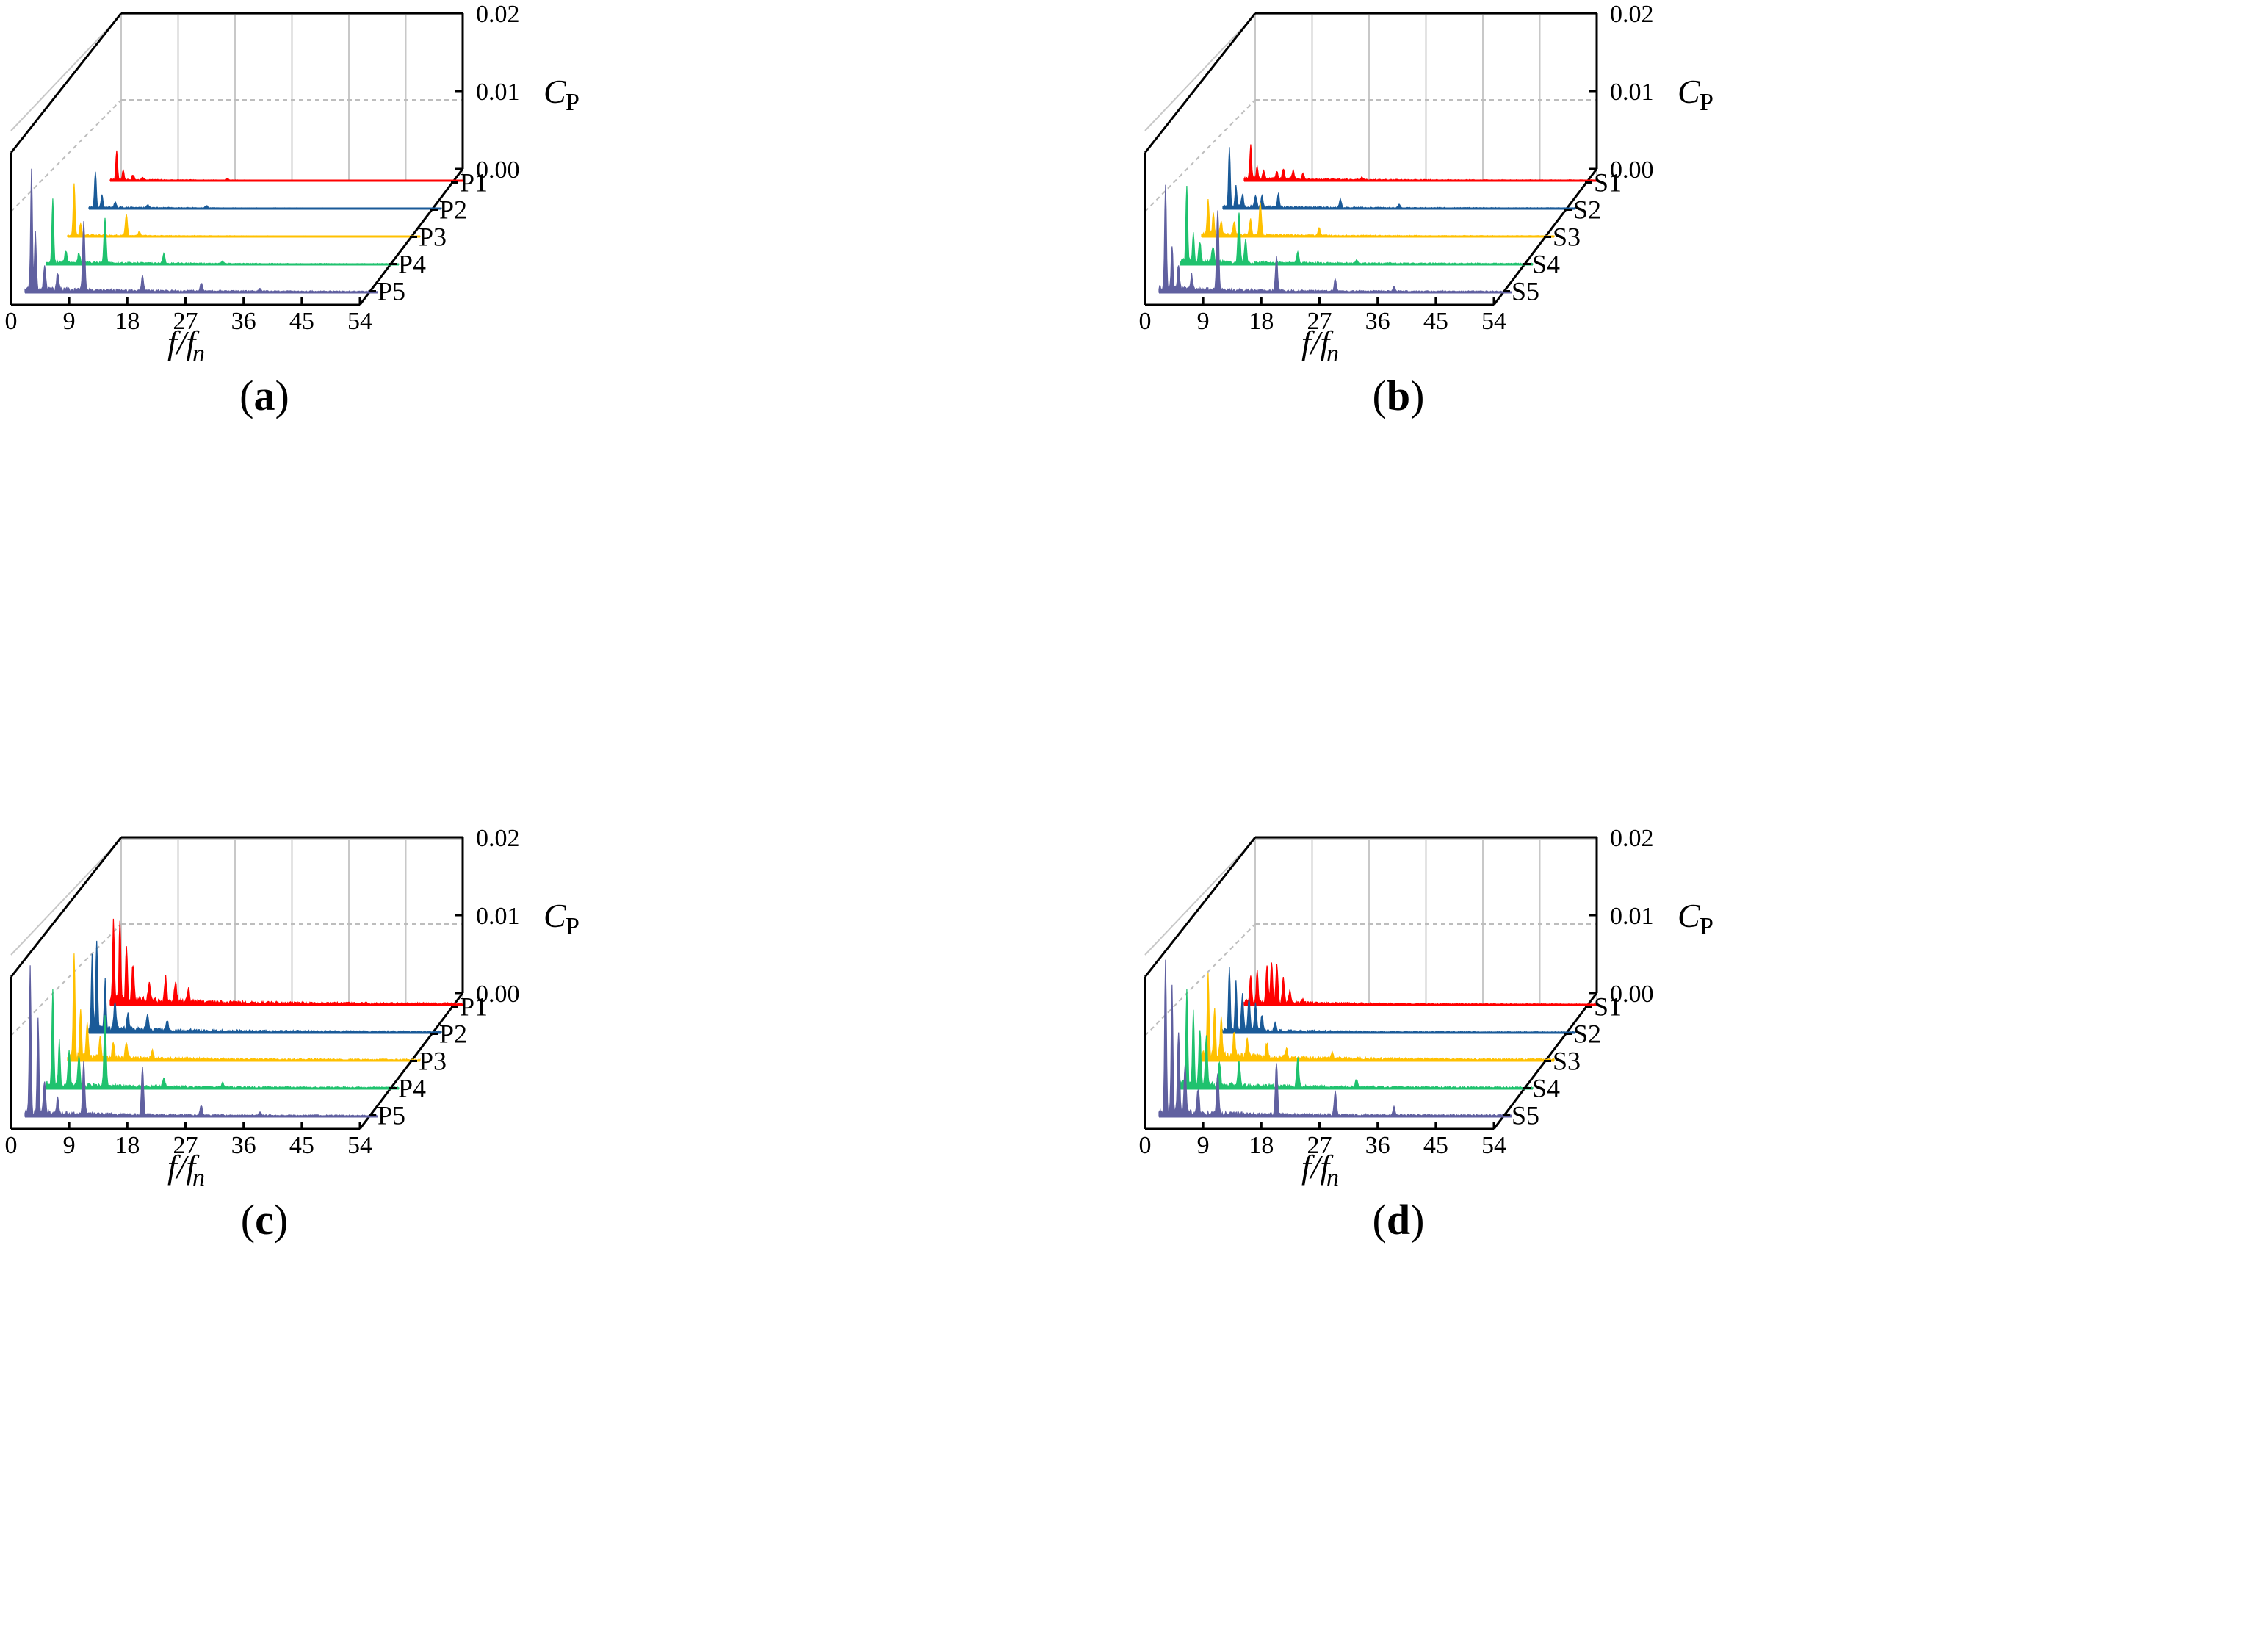  I want to click on axes-b: 0.00 0.01 0.02 C P 0 9 18 27 36 45 54 f/fn, so click(1426, 184).